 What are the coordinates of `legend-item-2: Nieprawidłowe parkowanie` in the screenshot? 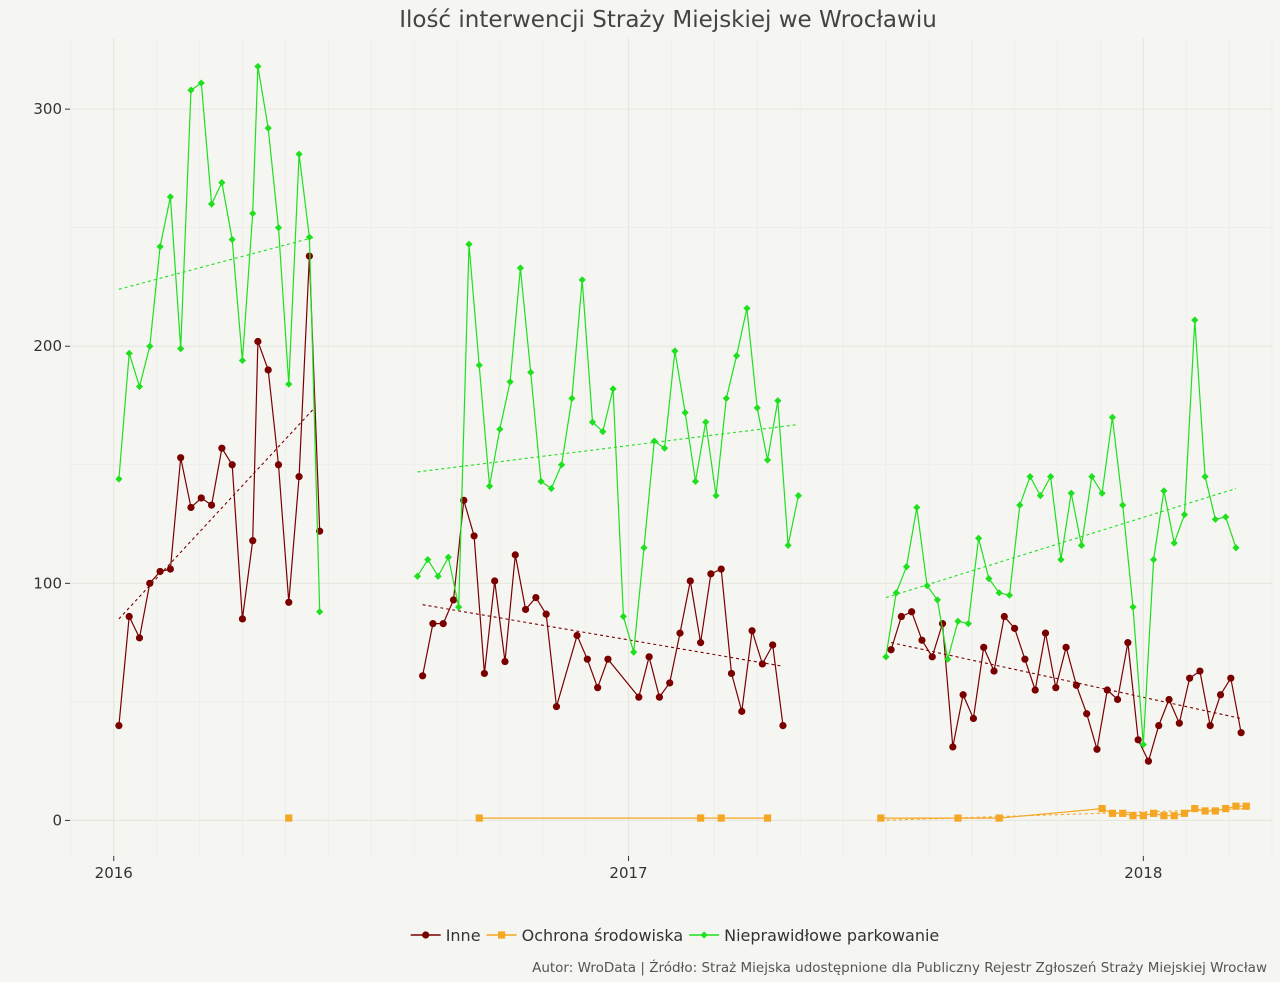 It's located at (814, 935).